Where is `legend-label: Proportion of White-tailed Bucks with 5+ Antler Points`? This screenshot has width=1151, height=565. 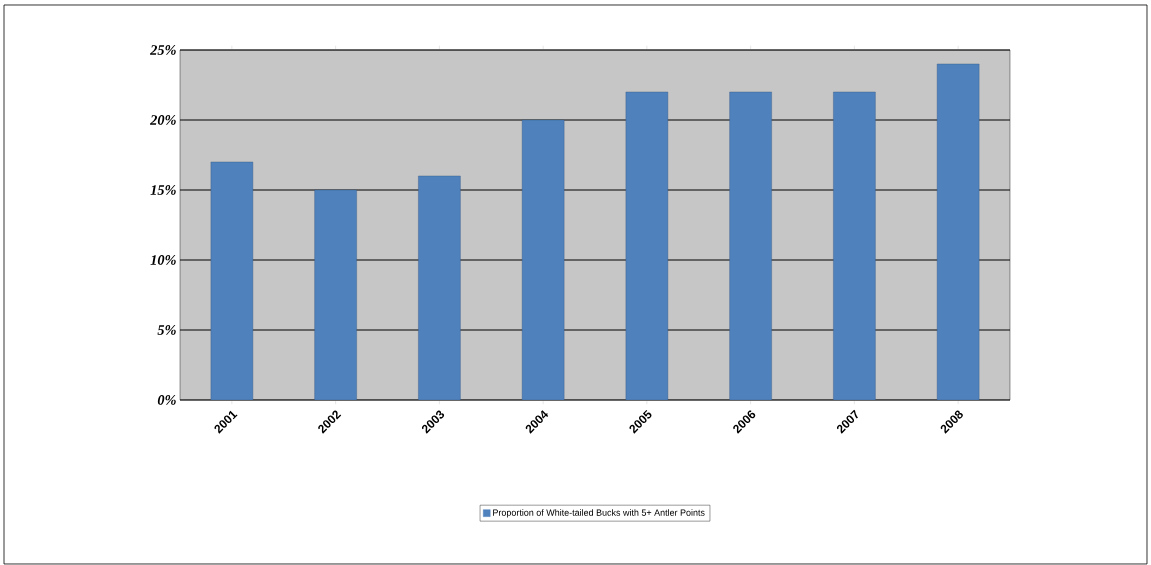
legend-label: Proportion of White-tailed Bucks with 5+ Antler Points is located at coordinates (599, 513).